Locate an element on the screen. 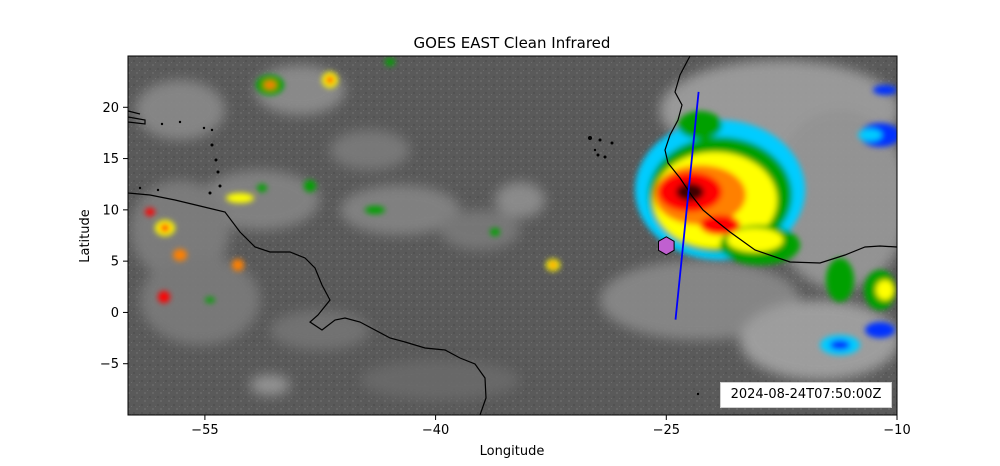 The width and height of the screenshot is (1000, 466). africa-coast is located at coordinates (780, 160).